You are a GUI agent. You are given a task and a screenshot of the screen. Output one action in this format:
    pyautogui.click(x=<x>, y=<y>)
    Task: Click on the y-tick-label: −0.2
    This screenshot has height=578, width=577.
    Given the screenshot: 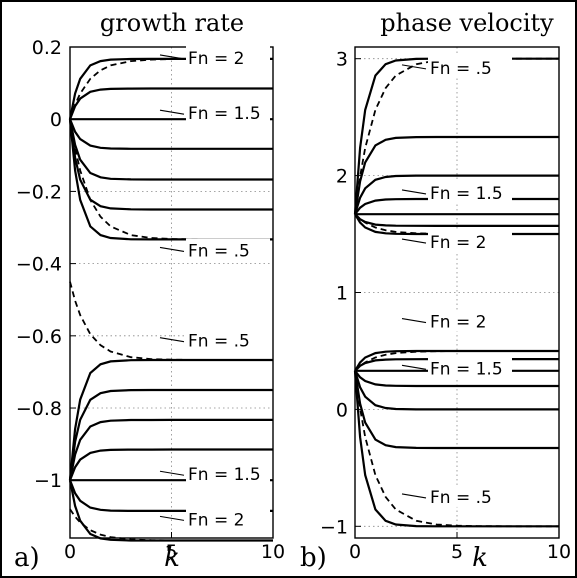 What is the action you would take?
    pyautogui.click(x=39, y=192)
    